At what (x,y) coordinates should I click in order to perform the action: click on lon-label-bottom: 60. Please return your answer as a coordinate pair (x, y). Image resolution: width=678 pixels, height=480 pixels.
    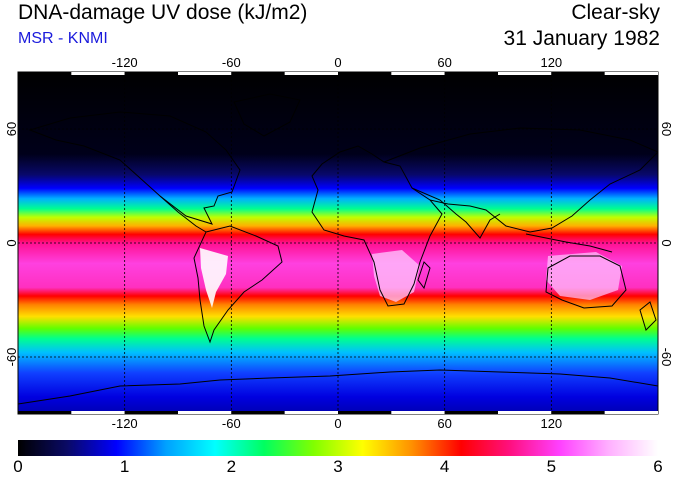
    Looking at the image, I should click on (444, 423).